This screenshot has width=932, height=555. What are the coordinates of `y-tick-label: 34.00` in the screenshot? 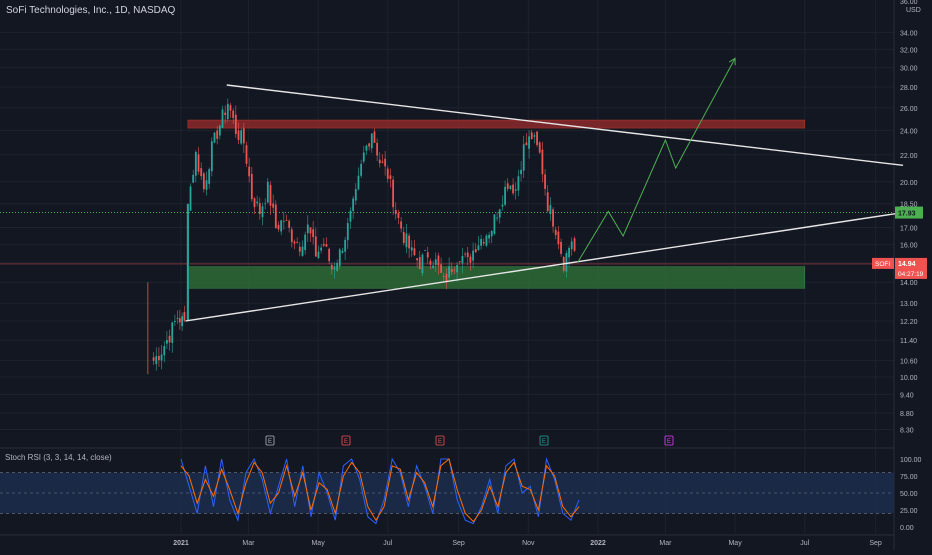 It's located at (909, 33).